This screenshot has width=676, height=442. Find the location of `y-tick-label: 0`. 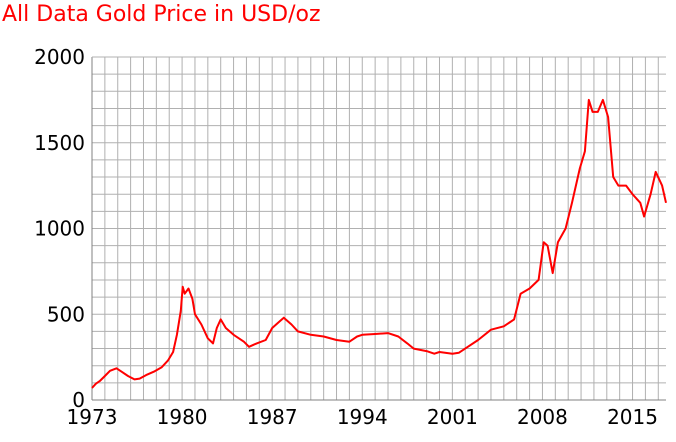

y-tick-label: 0 is located at coordinates (78, 400).